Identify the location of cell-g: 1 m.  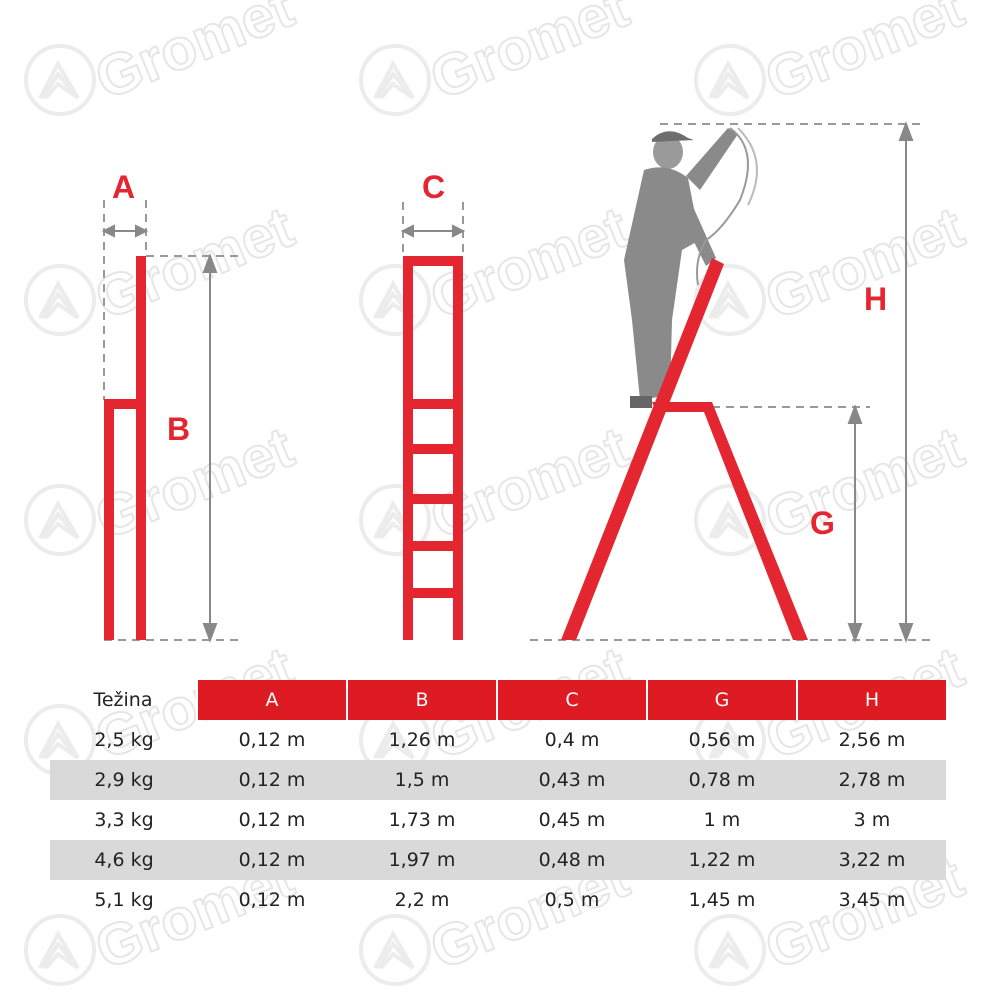
(722, 820).